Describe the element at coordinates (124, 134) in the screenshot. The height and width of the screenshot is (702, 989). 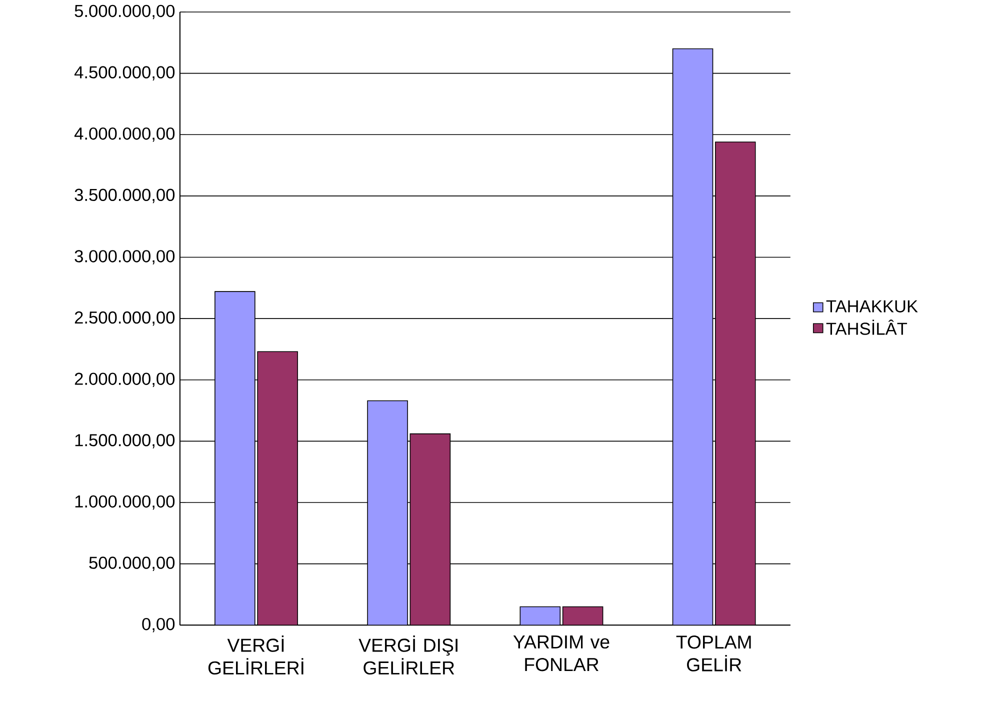
I see `y-tick-label: 4.000.000,00` at that location.